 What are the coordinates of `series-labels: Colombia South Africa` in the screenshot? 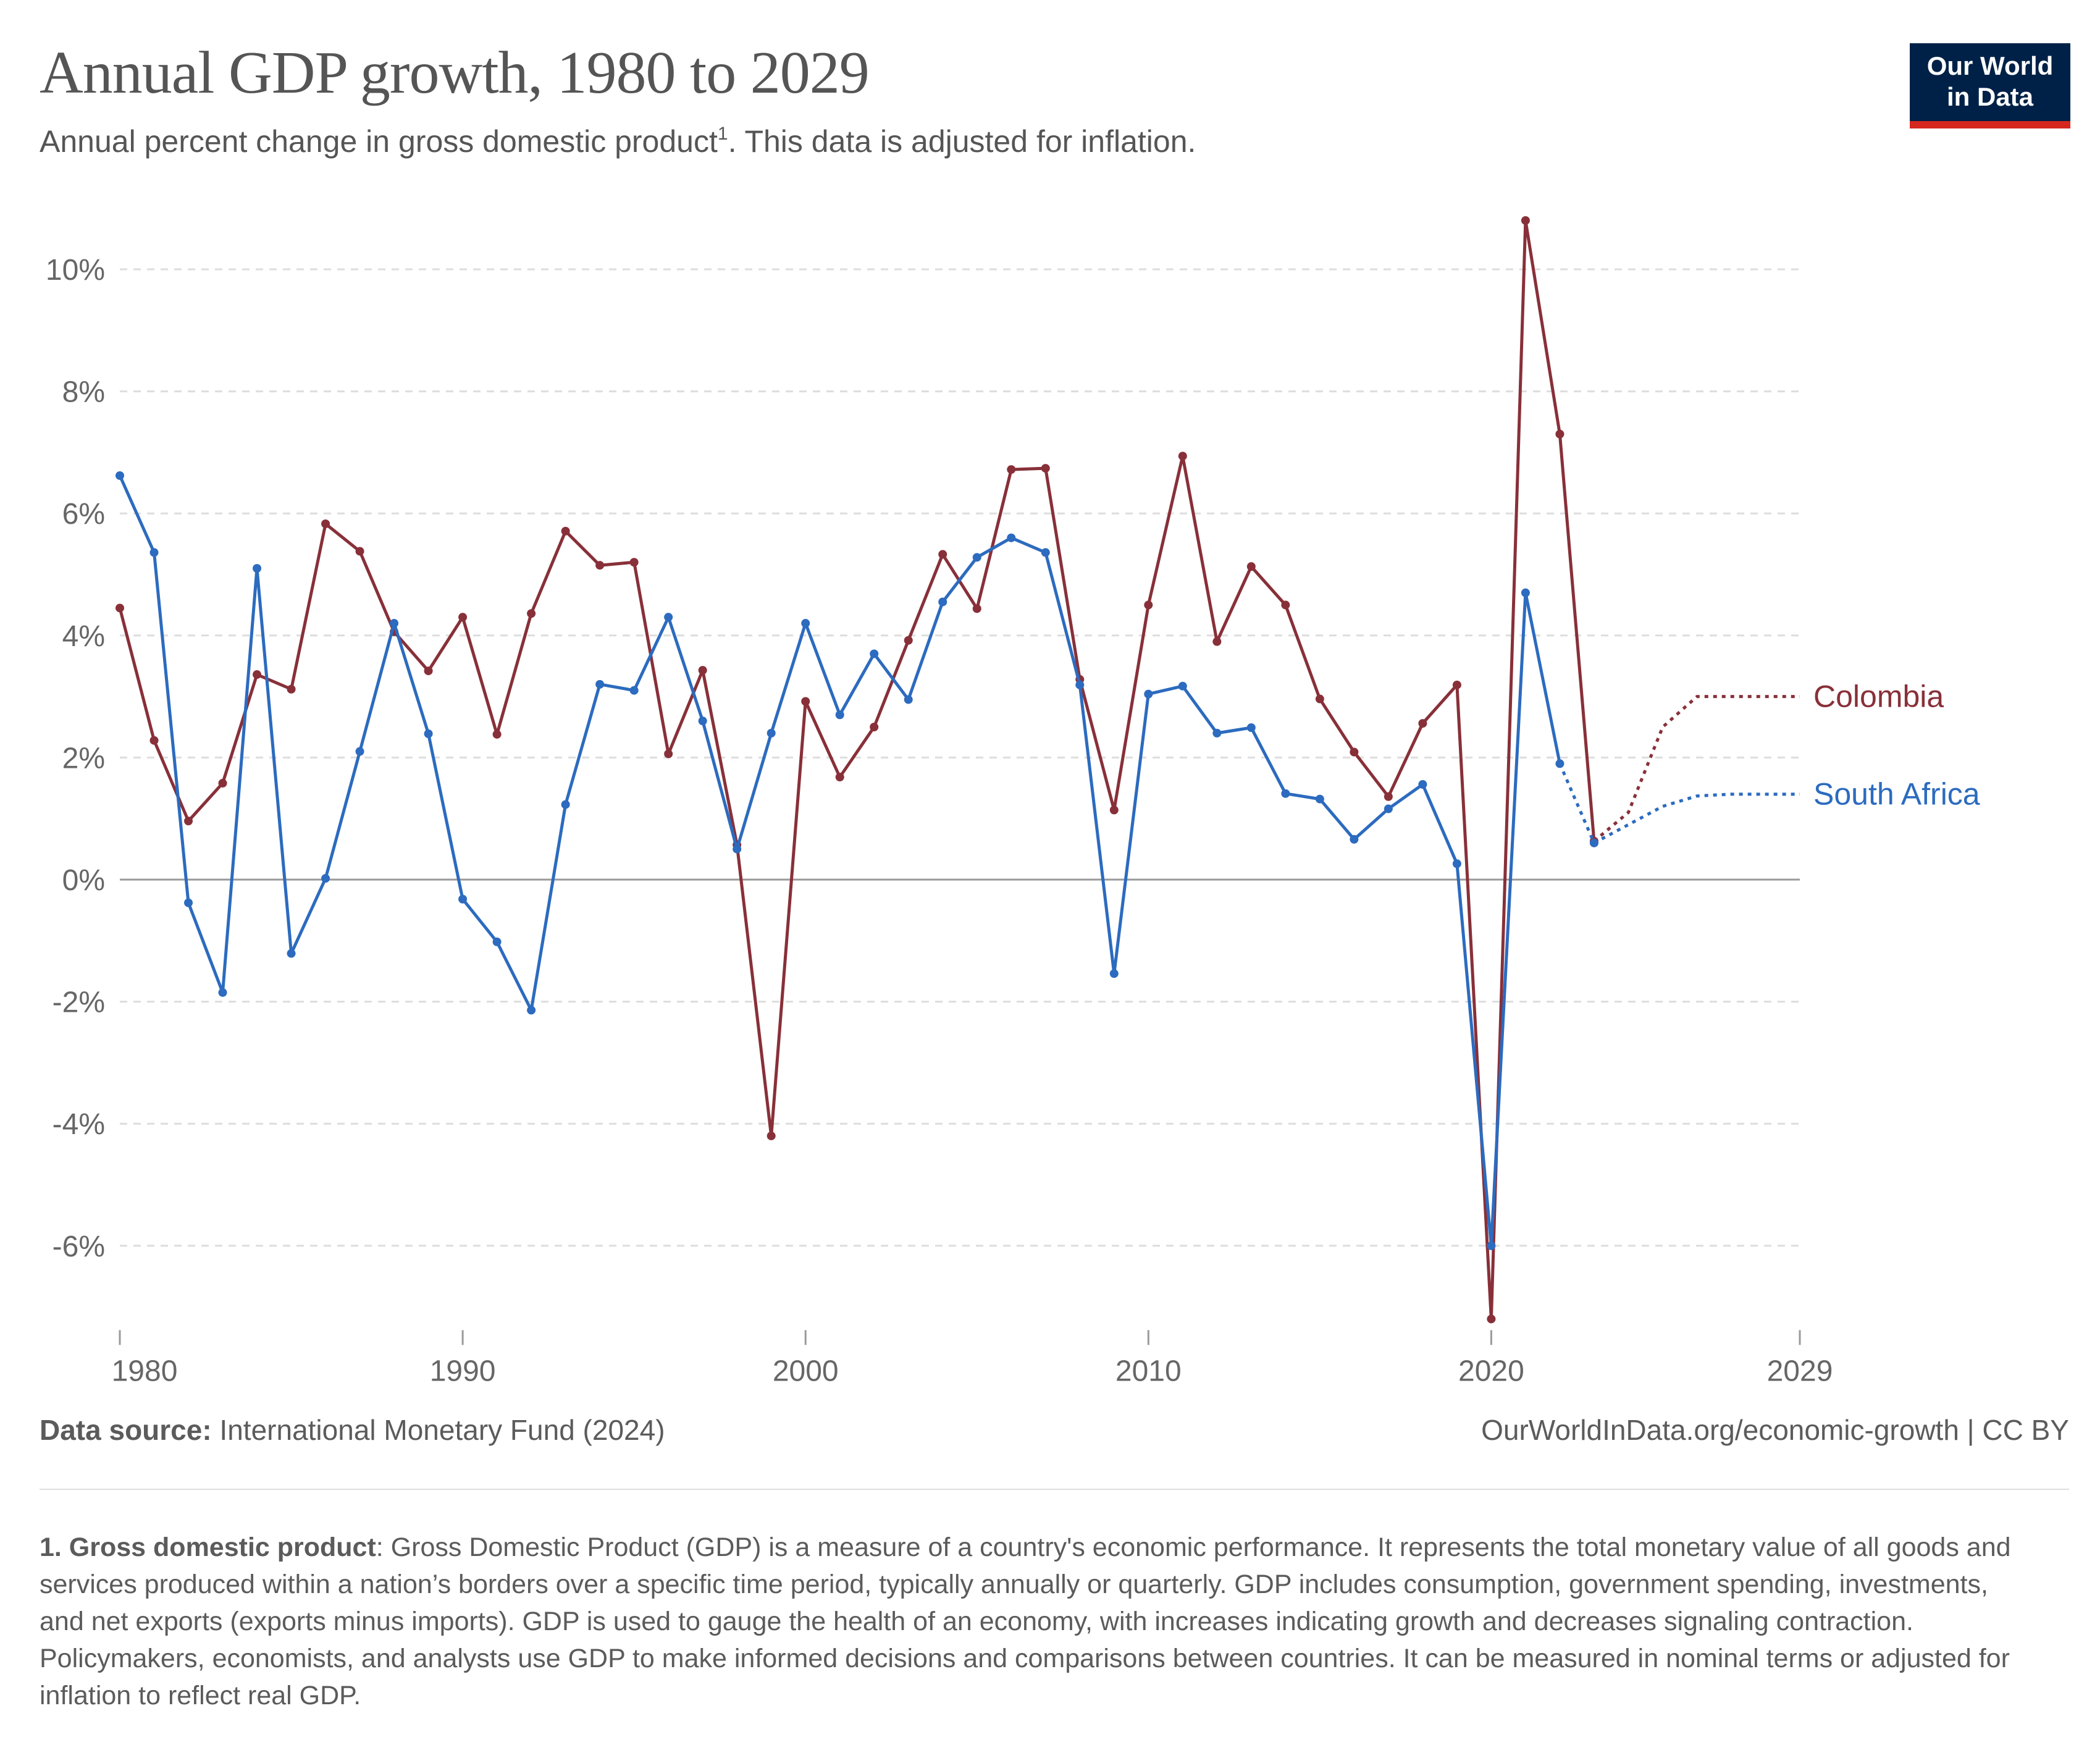 It's located at (1897, 746).